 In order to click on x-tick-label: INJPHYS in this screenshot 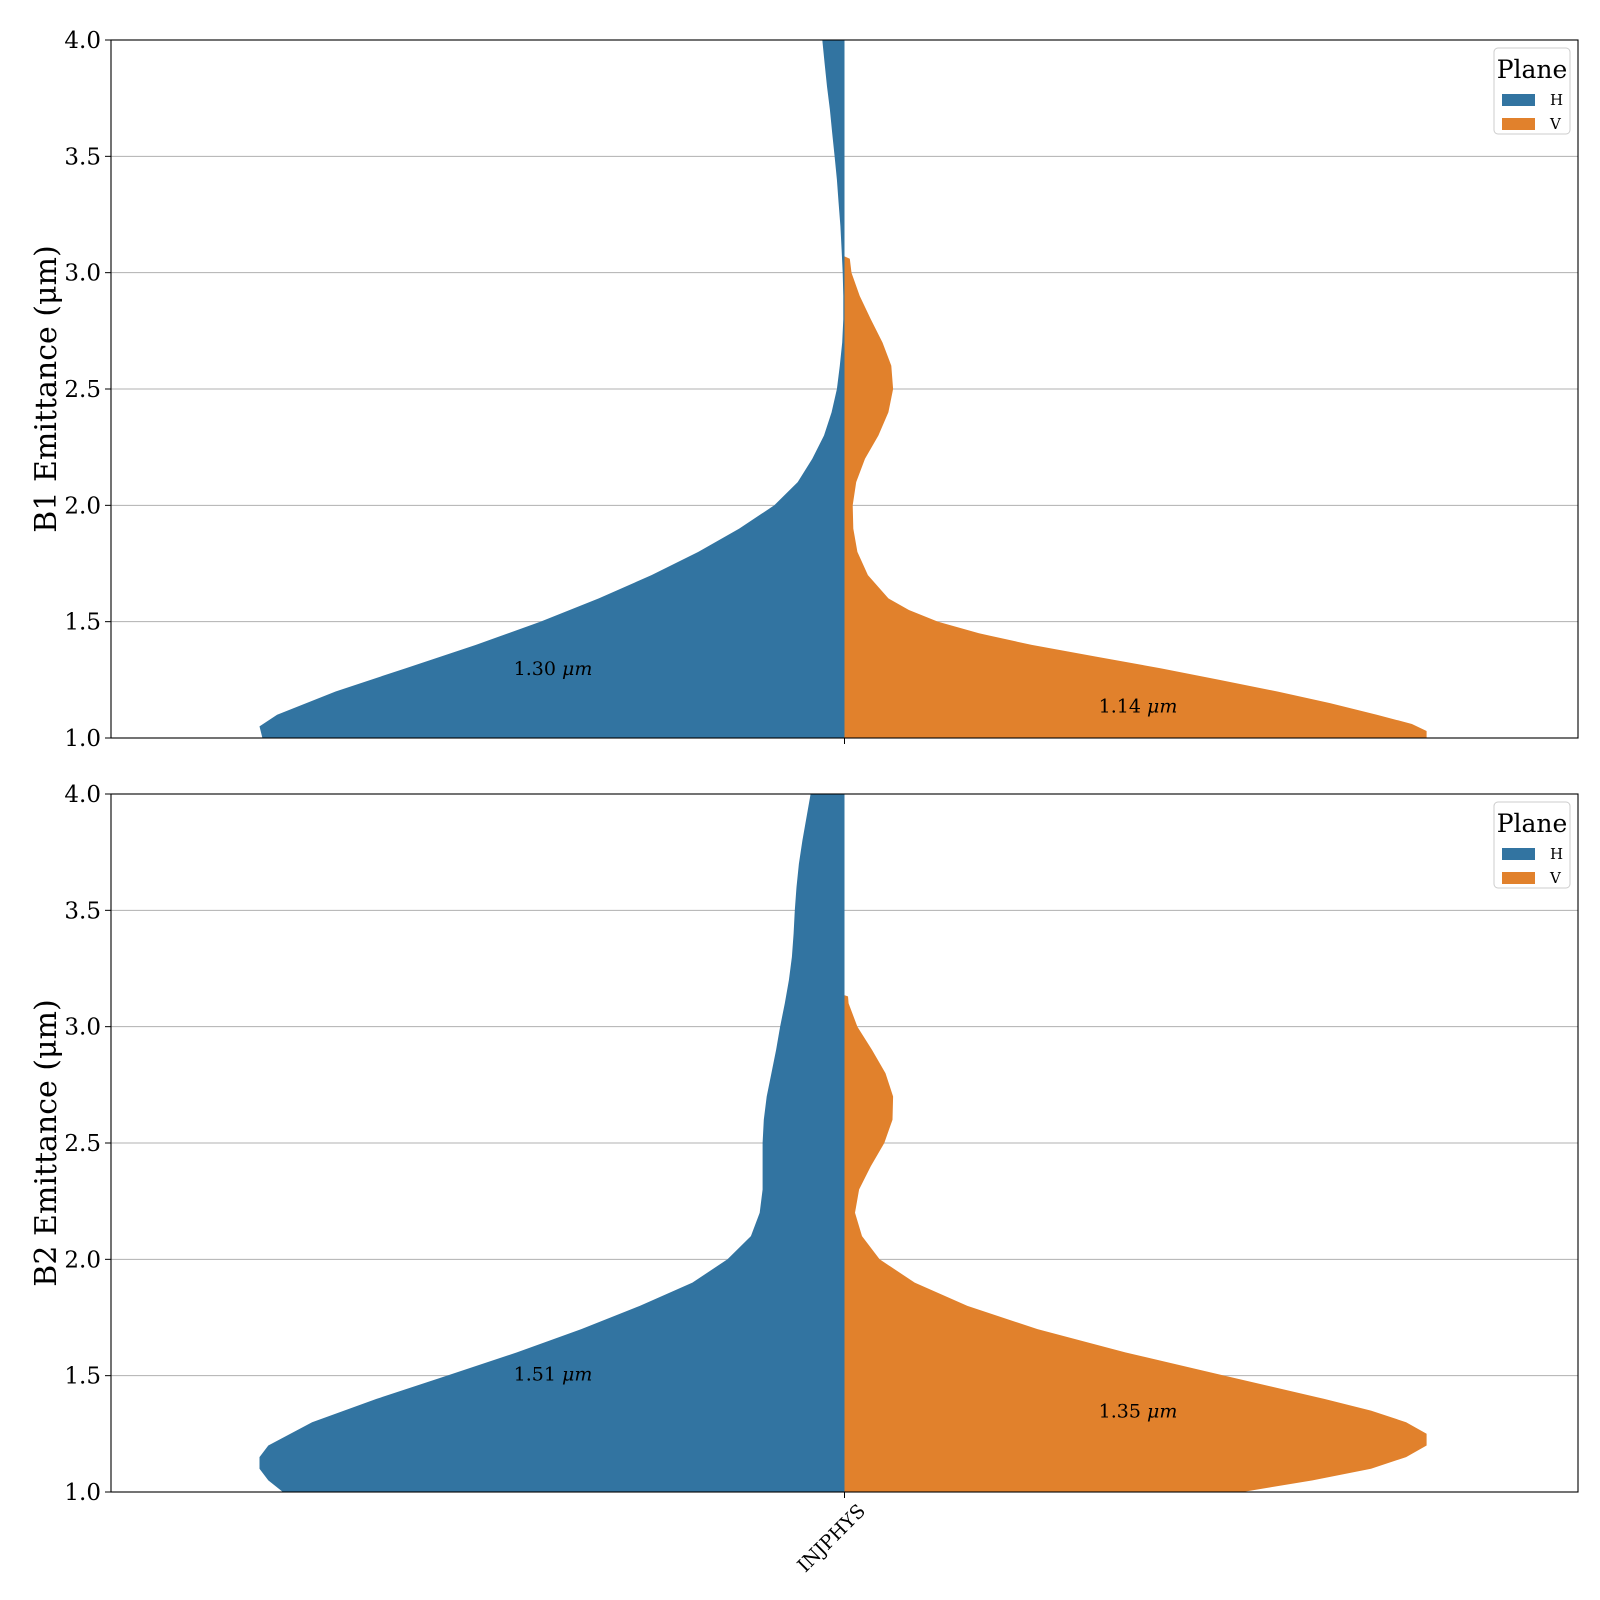, I will do `click(831, 1538)`.